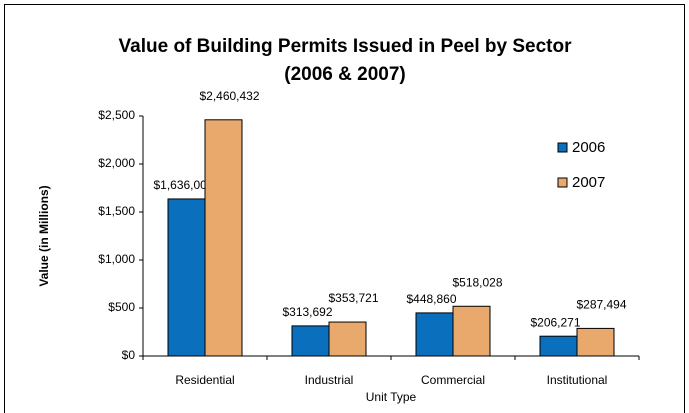  What do you see at coordinates (431, 299) in the screenshot?
I see `data-label: $448,860` at bounding box center [431, 299].